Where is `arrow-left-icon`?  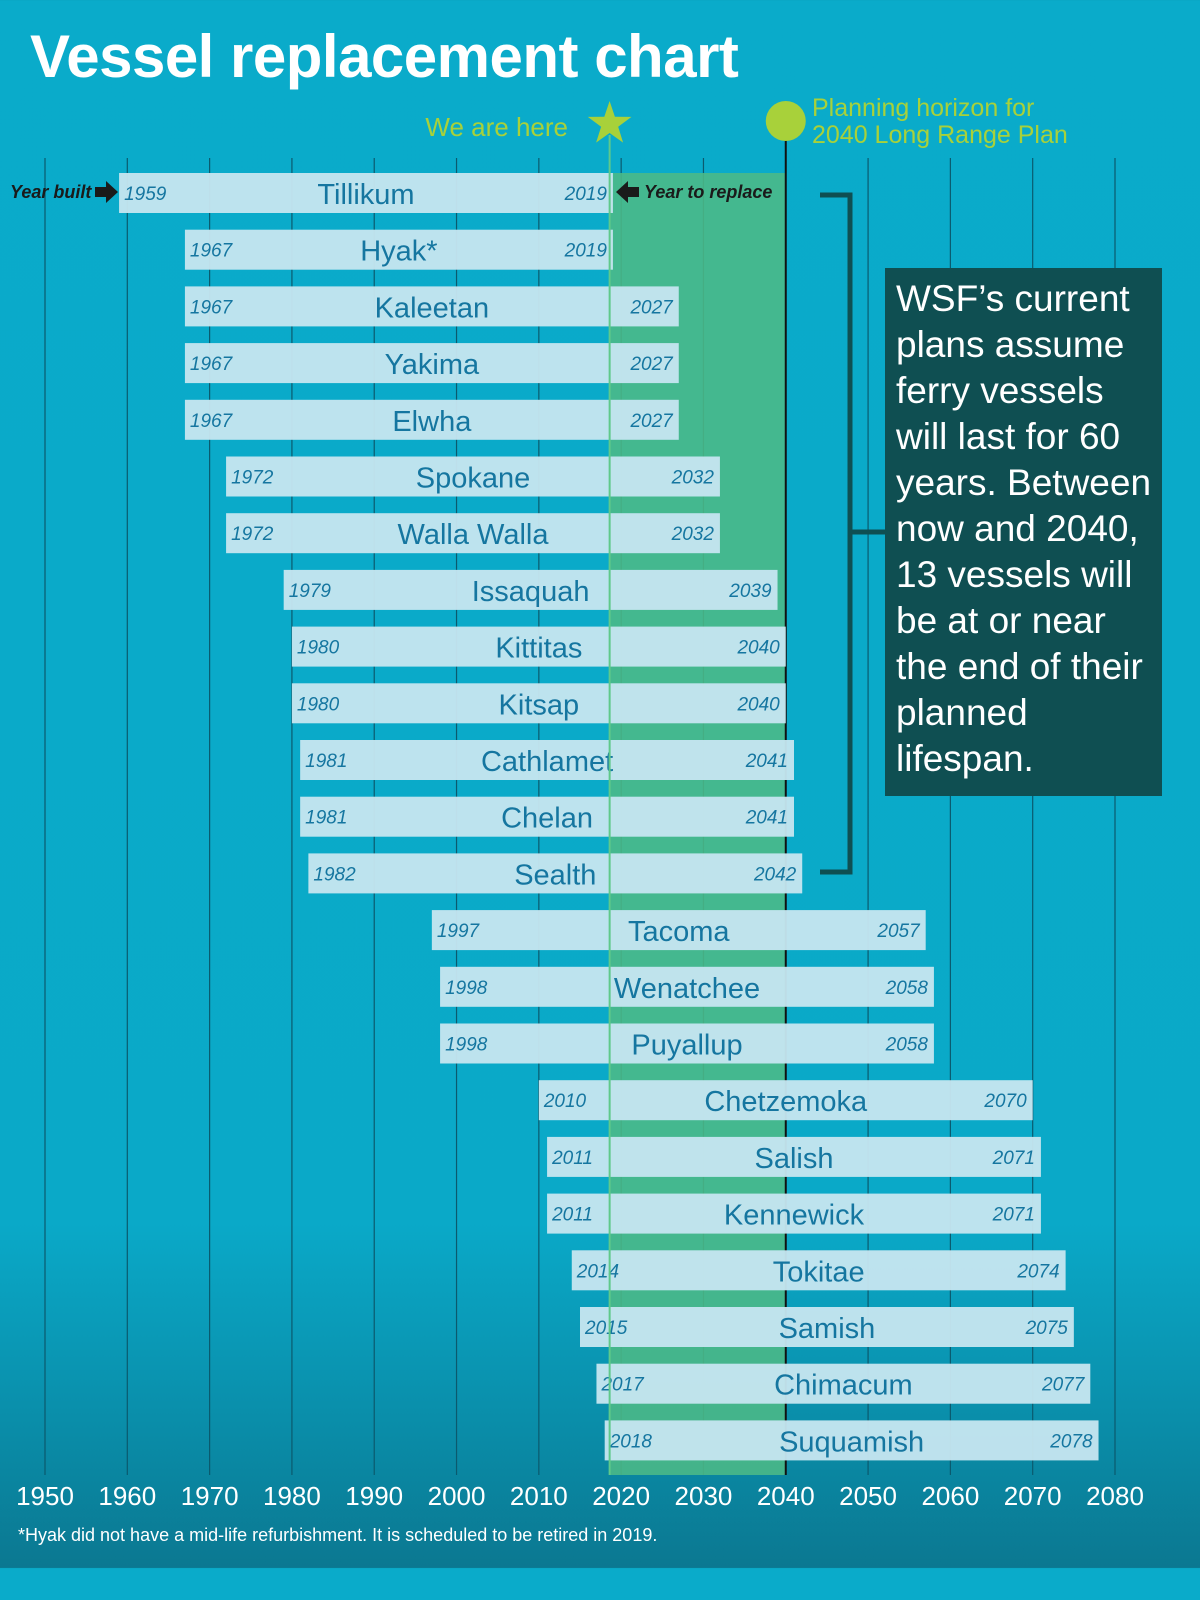 arrow-left-icon is located at coordinates (627, 192).